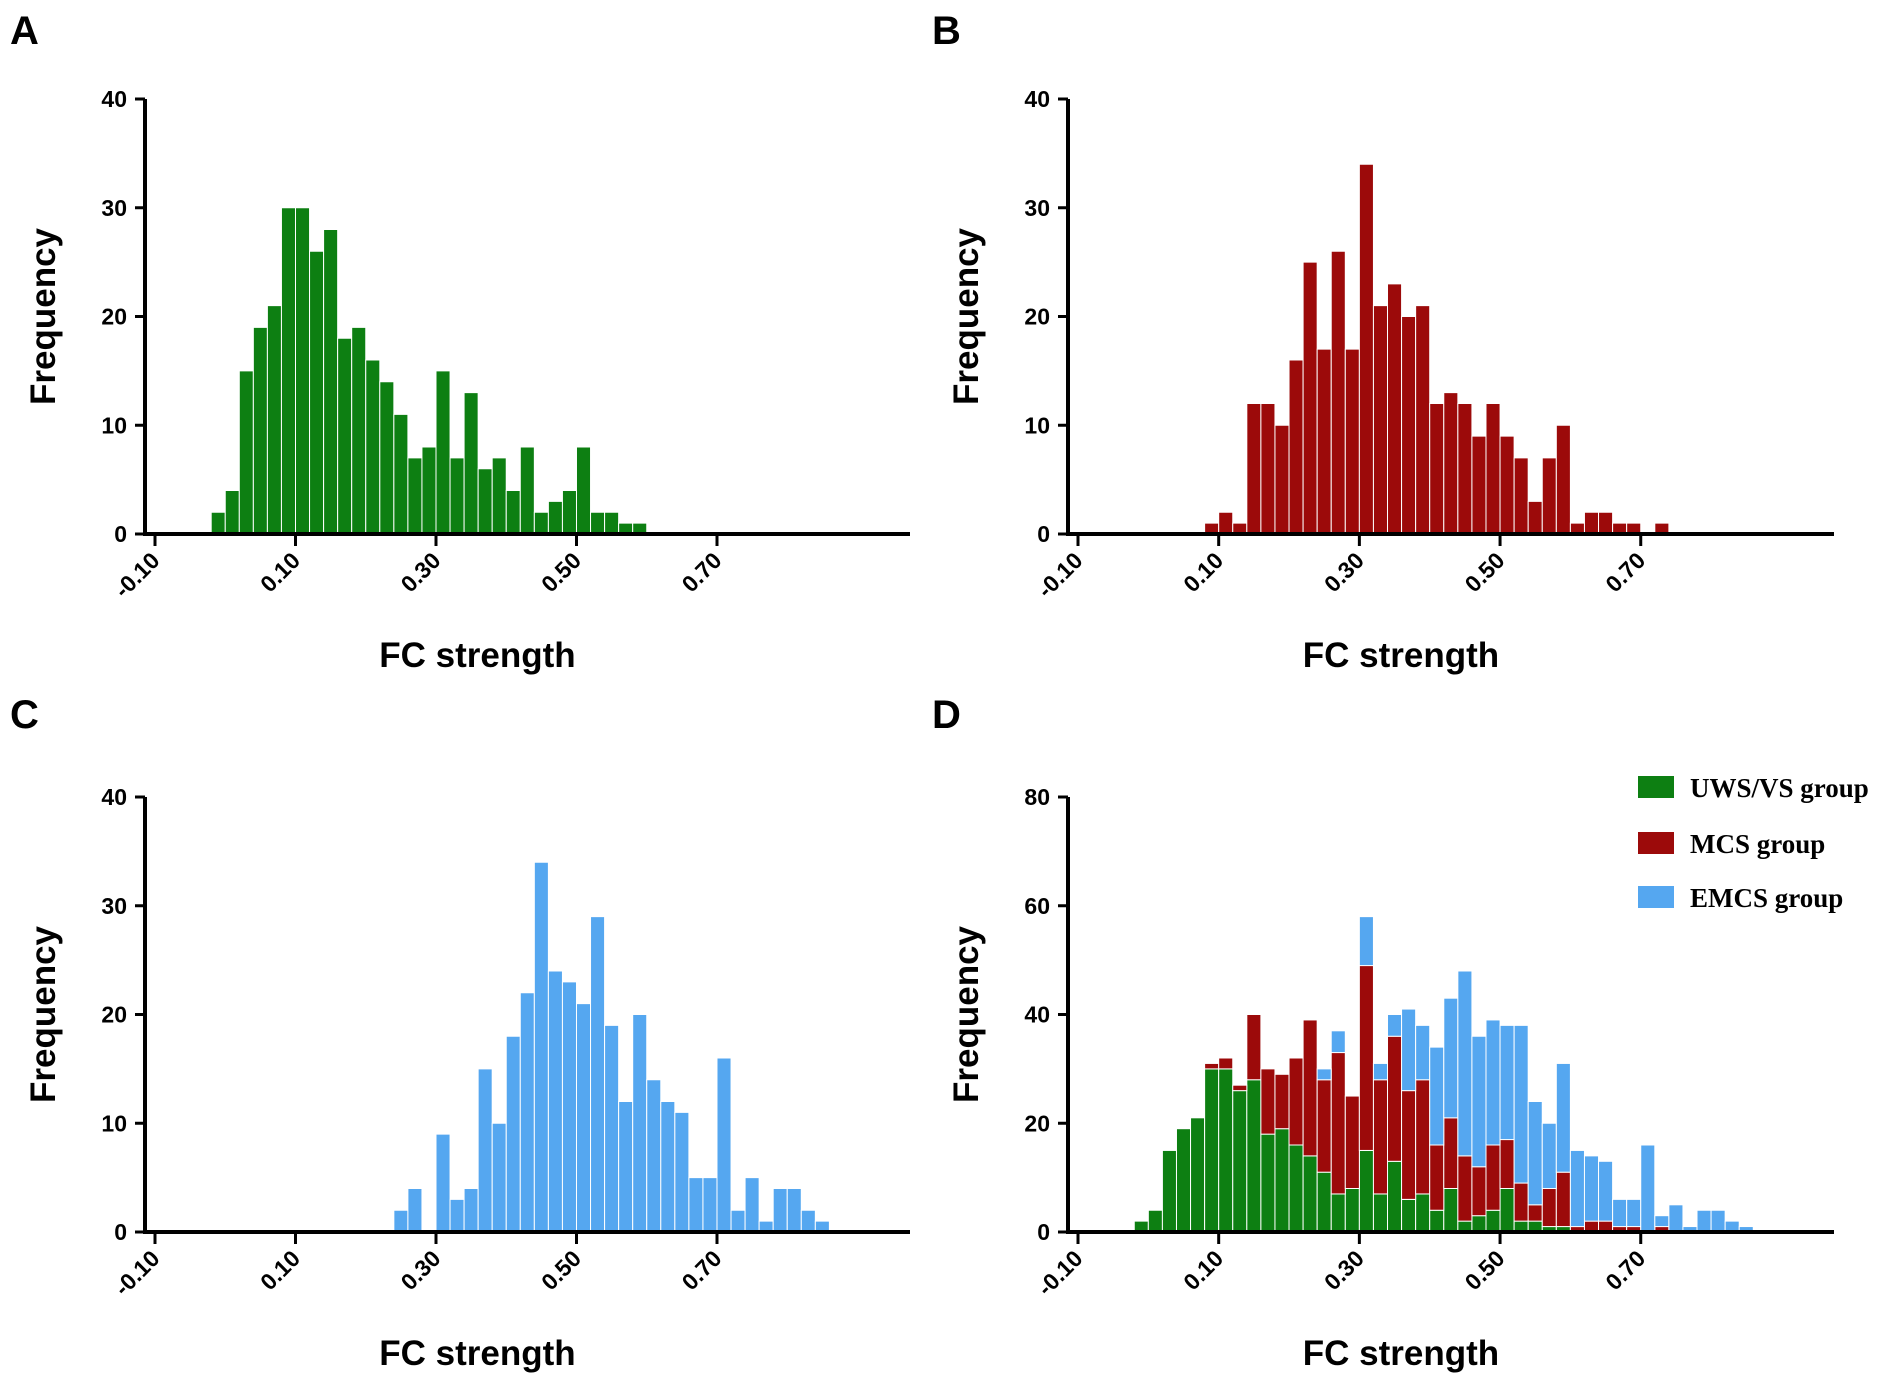  Describe the element at coordinates (429, 371) in the screenshot. I see `bars` at that location.